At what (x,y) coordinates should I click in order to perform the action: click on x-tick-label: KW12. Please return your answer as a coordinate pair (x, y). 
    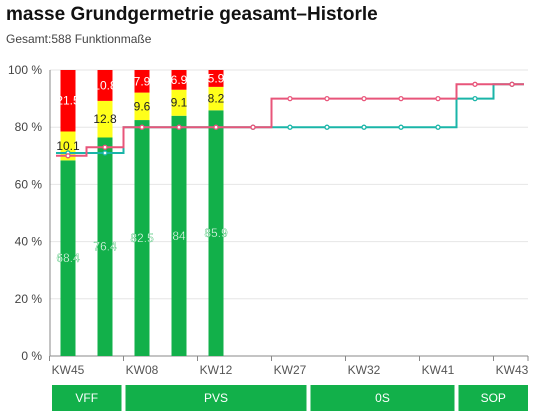
    Looking at the image, I should click on (216, 370).